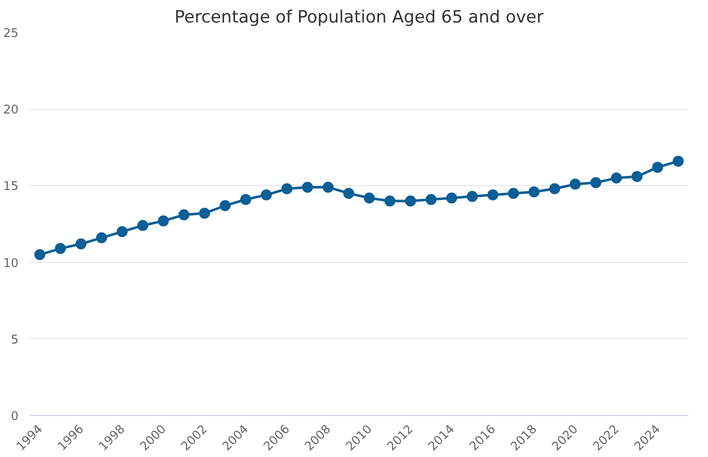  Describe the element at coordinates (14, 339) in the screenshot. I see `y-tick-label: 5` at that location.